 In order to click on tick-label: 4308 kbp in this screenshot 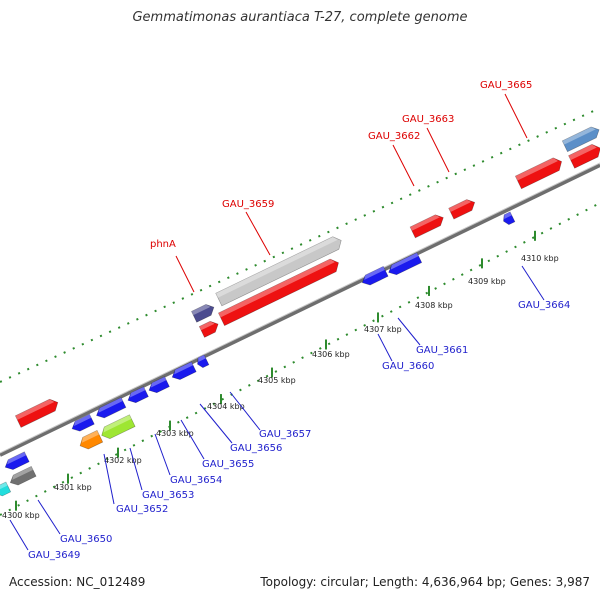, I will do `click(434, 305)`.